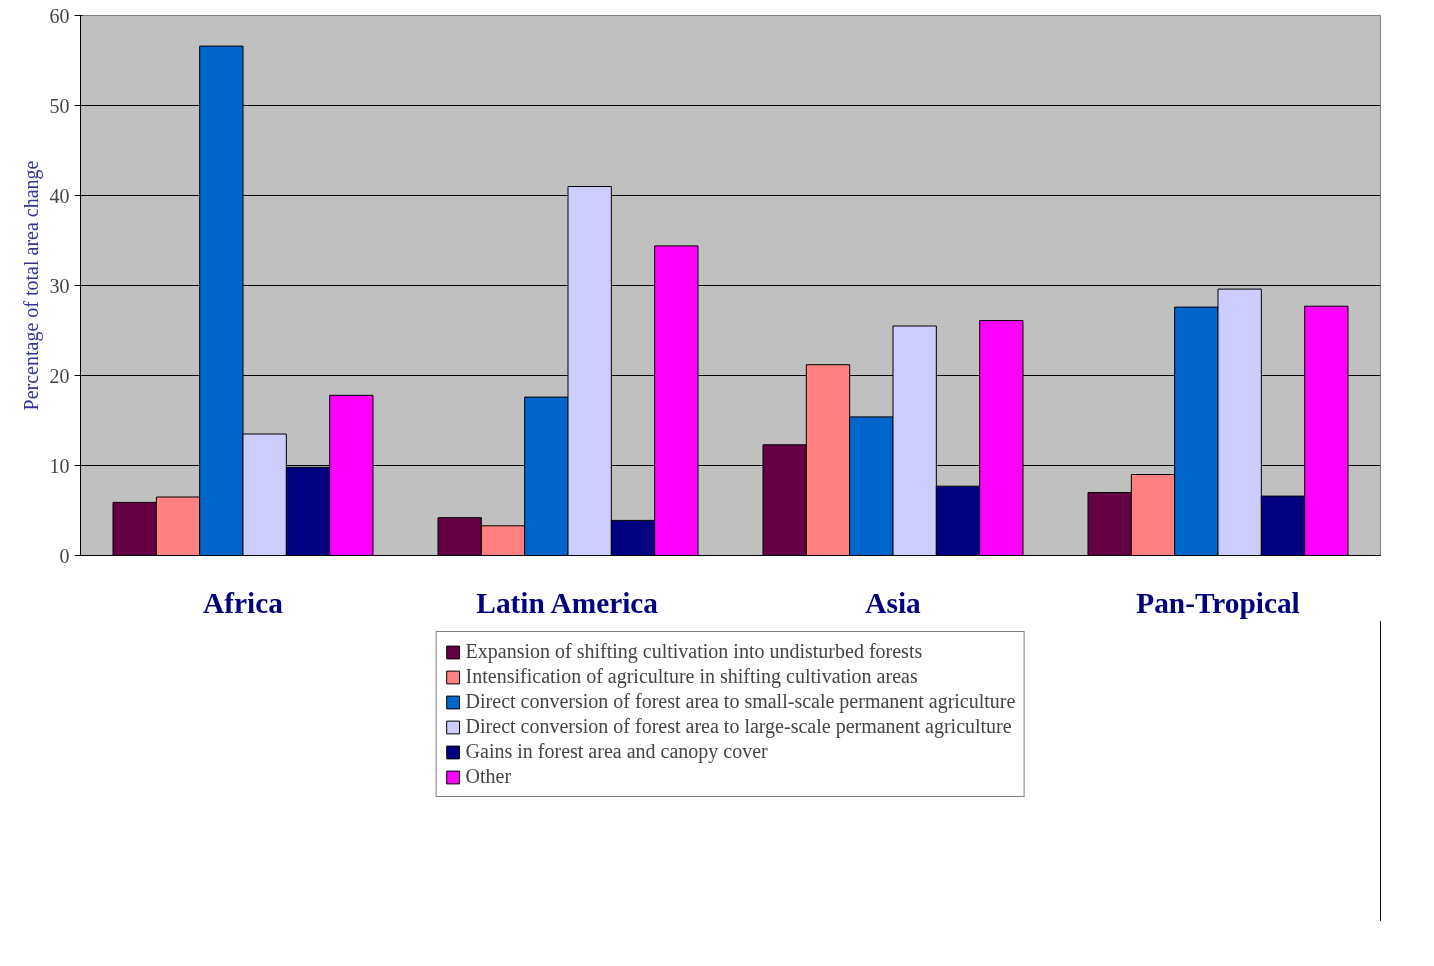  Describe the element at coordinates (59, 465) in the screenshot. I see `y-tick-label: 10` at that location.